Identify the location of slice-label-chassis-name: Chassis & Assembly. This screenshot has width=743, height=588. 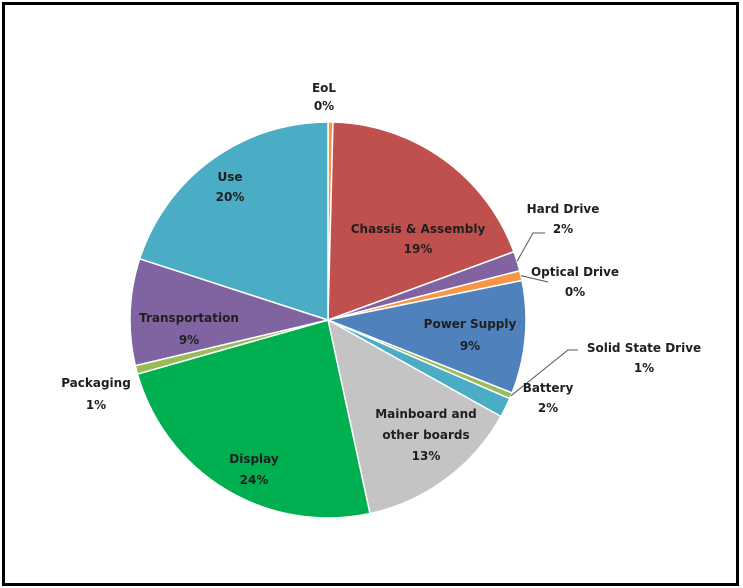
(418, 229).